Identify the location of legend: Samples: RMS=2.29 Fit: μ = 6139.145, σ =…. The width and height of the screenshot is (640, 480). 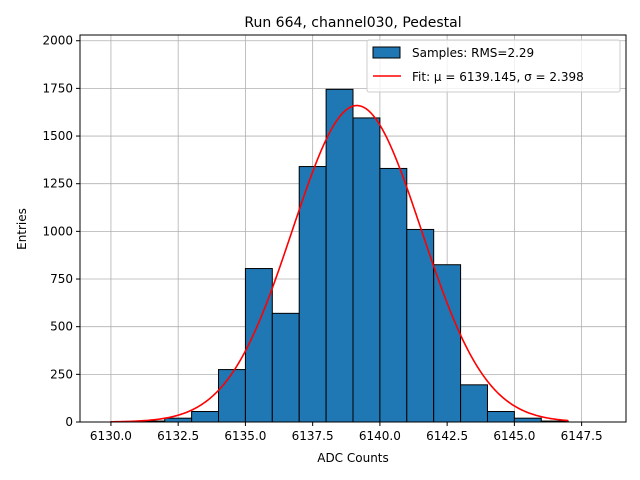
(493, 66).